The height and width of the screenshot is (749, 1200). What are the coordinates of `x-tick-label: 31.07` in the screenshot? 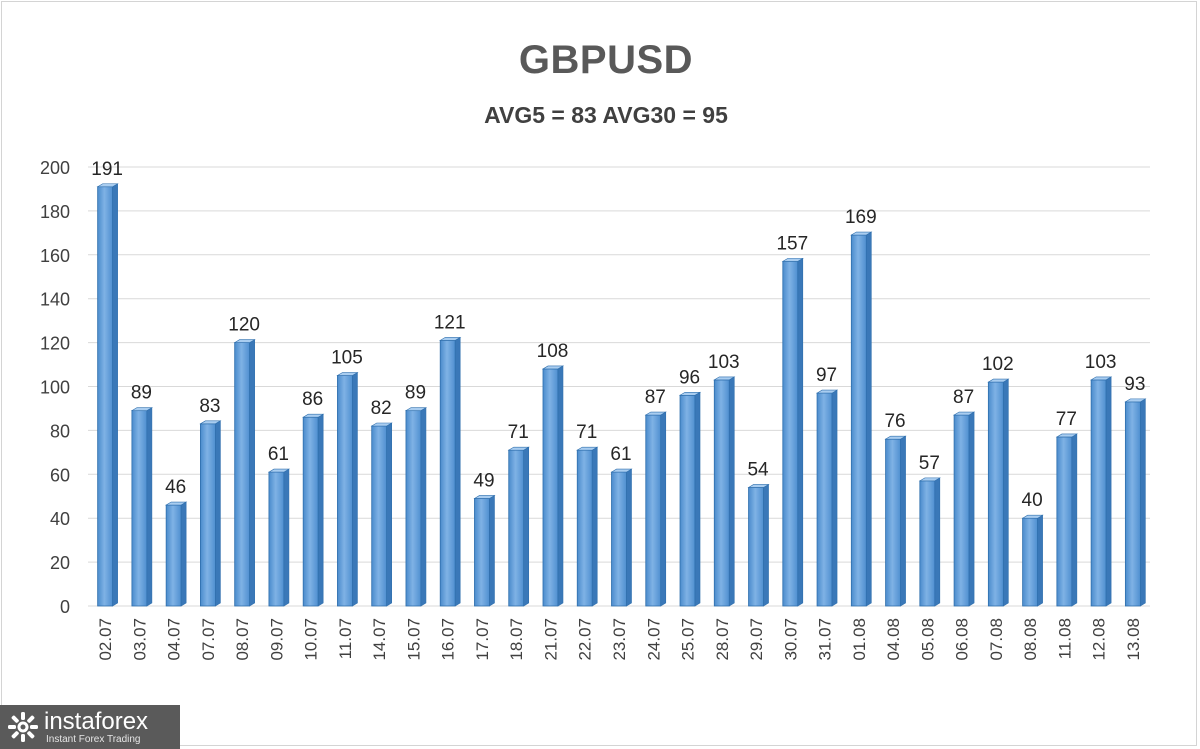 It's located at (825, 639).